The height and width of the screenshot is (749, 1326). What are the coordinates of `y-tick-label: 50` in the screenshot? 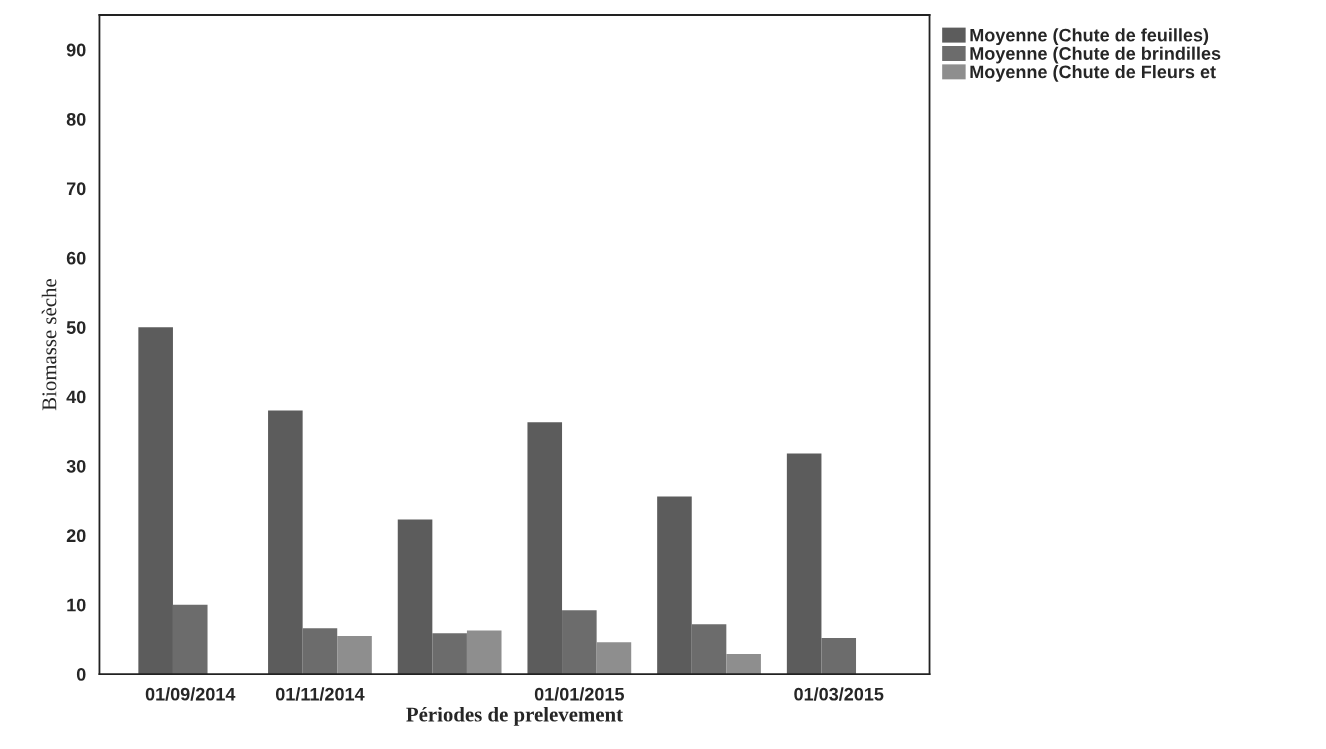 It's located at (76, 327).